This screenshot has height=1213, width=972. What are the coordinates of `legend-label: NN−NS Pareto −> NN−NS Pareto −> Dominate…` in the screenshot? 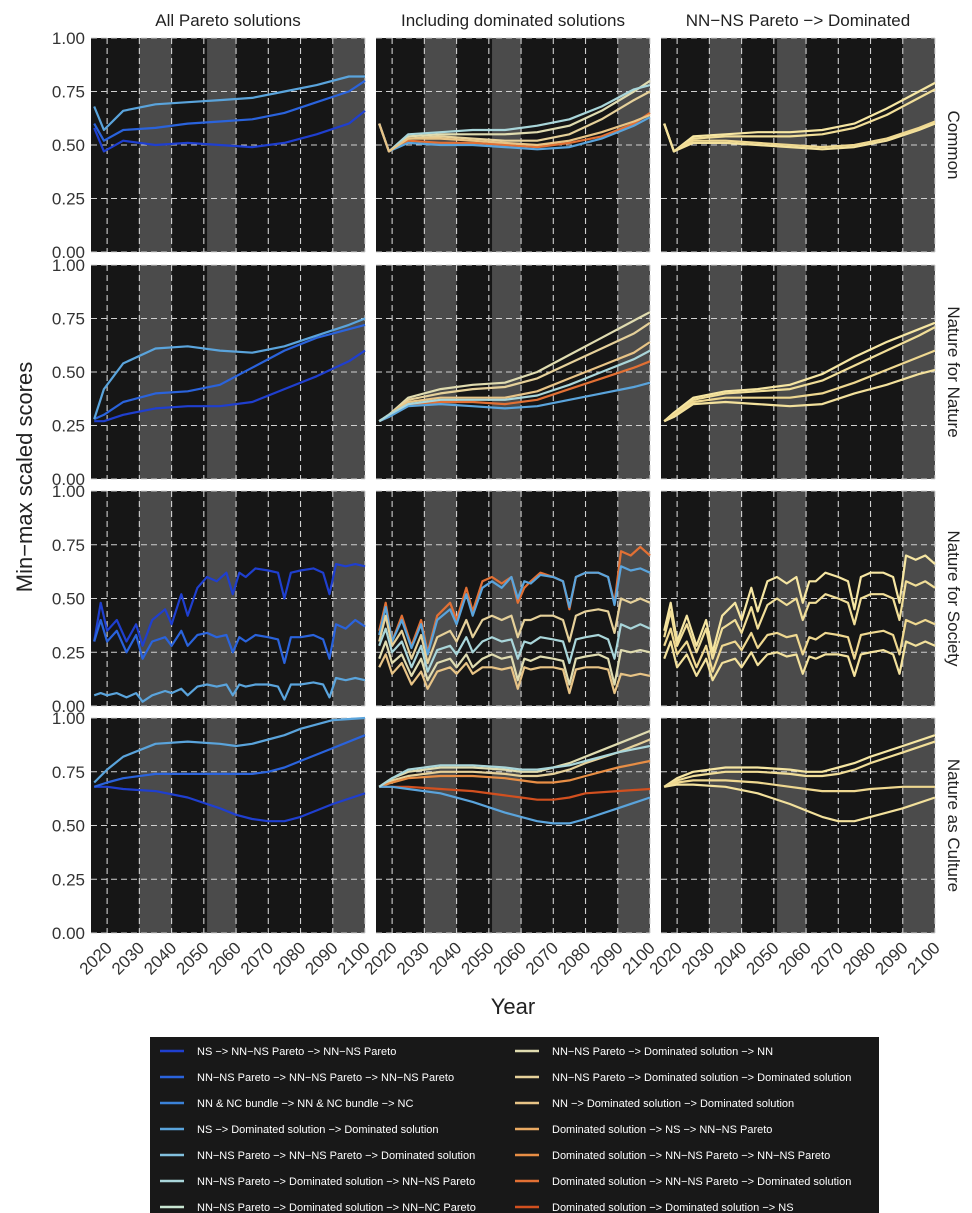 It's located at (336, 1156).